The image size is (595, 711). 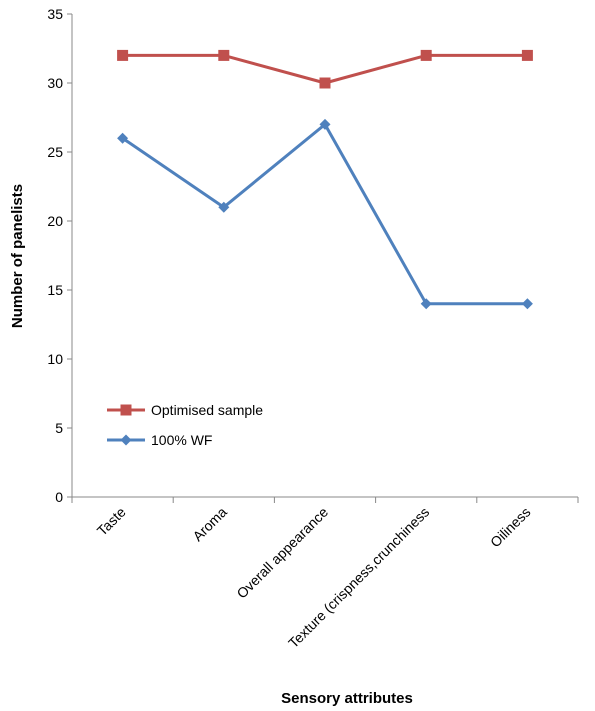 I want to click on y-tick-label: 35, so click(x=55, y=14).